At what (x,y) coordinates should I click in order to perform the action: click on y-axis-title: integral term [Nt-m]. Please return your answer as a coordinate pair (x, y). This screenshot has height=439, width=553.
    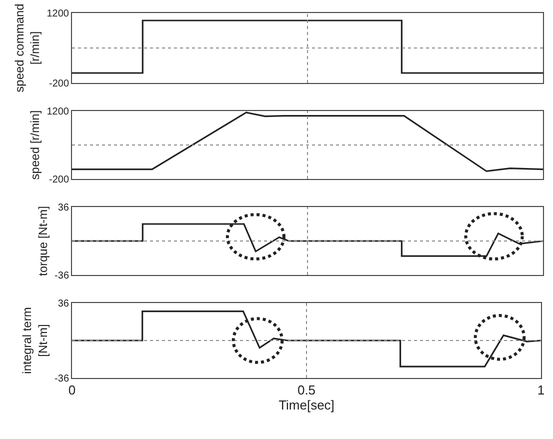
    Looking at the image, I should click on (35, 340).